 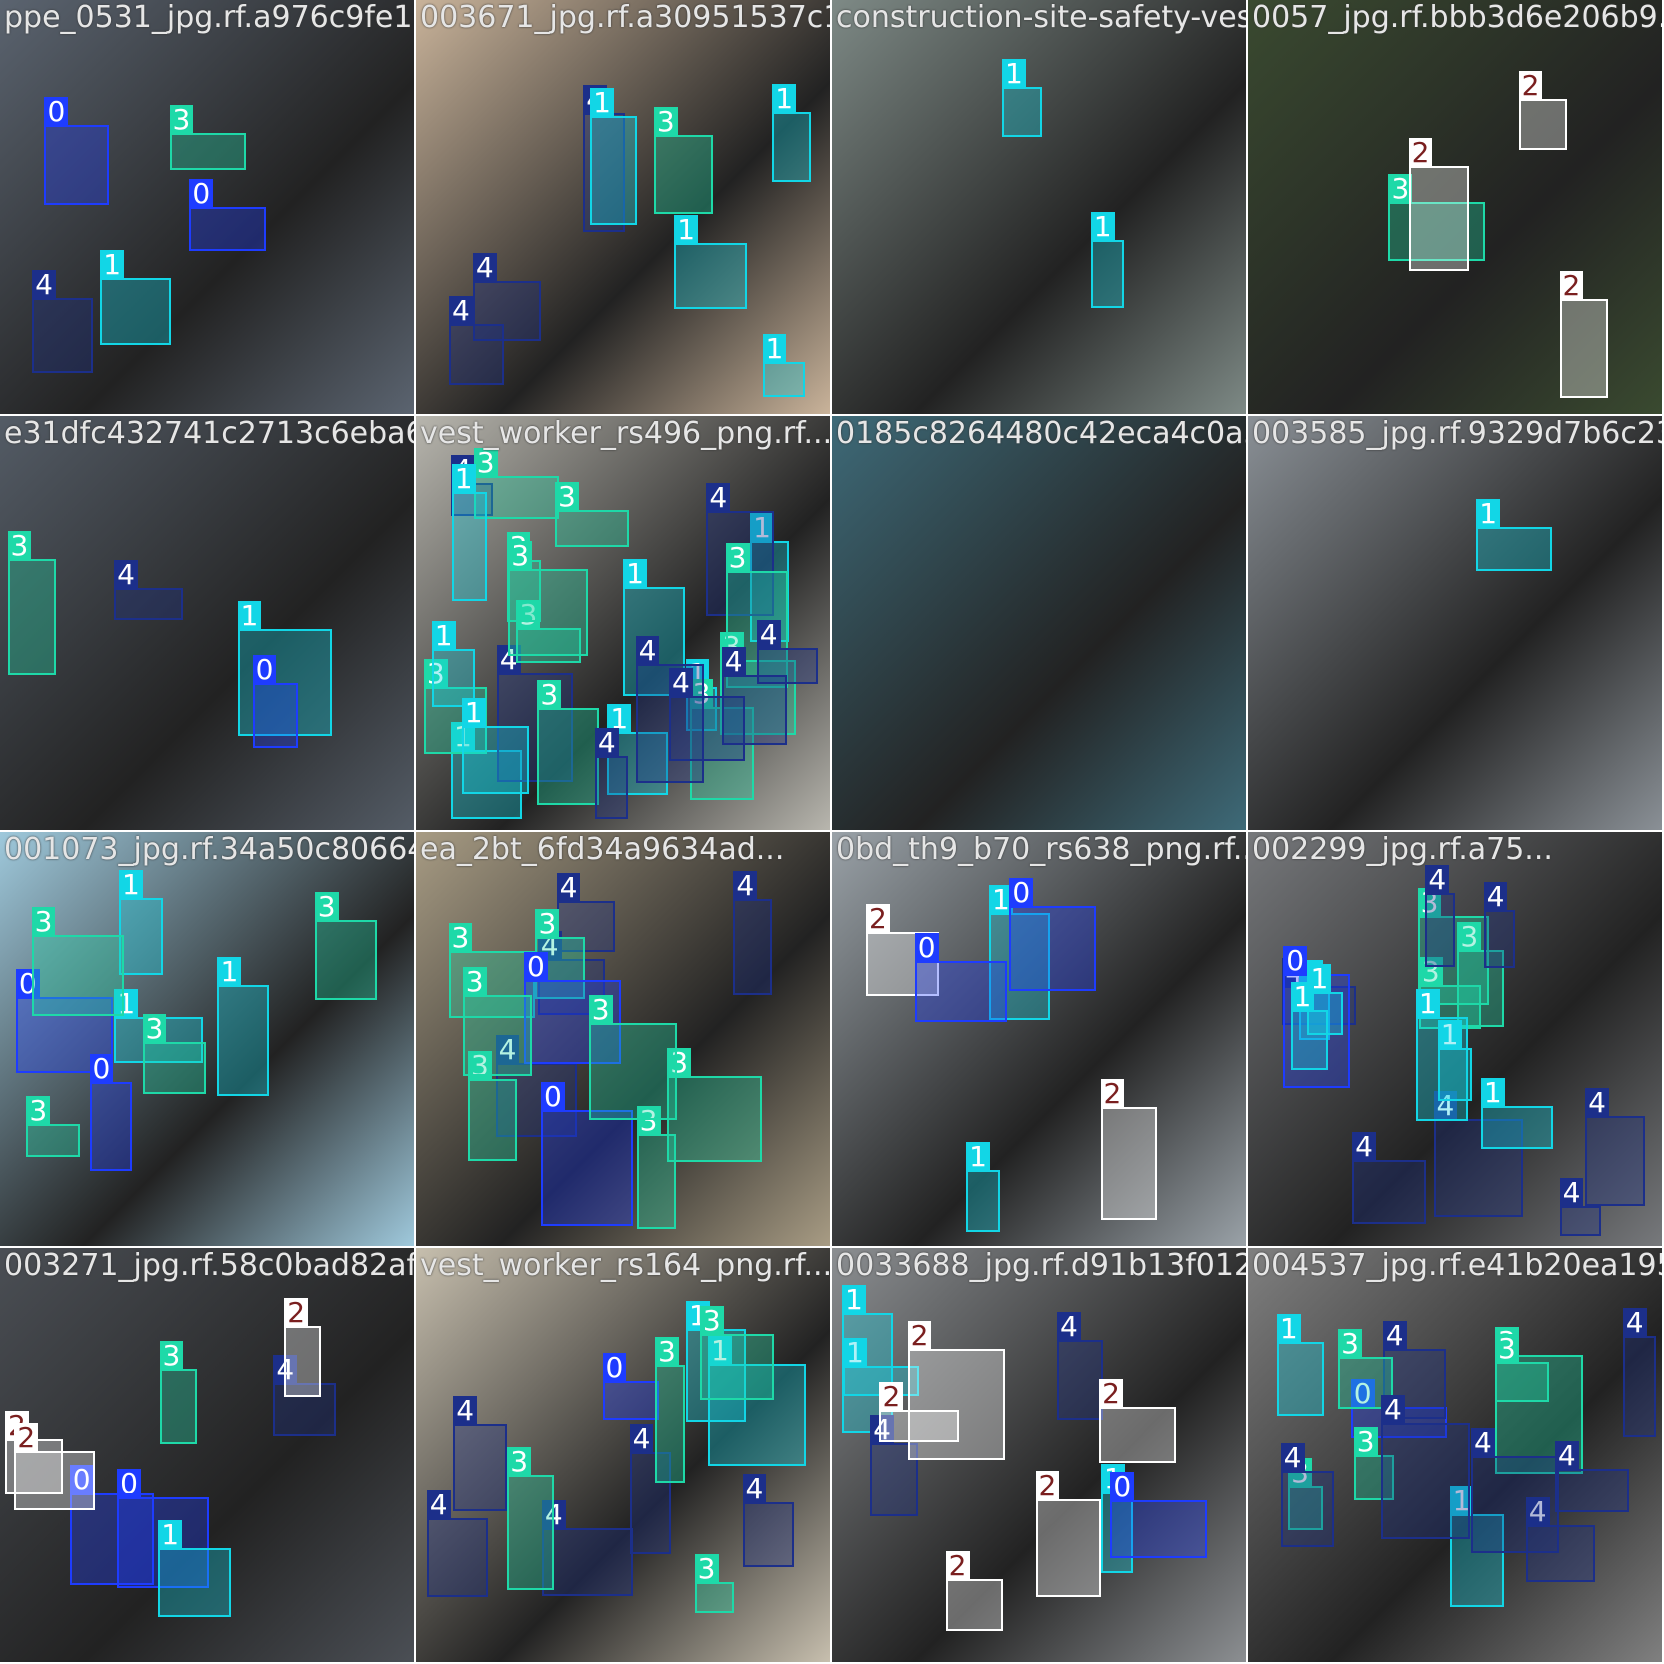 I want to click on mosaic-tile: ea_2bt_6fd34a9634ad... 4 4 4 4 0 3 3 3 3 3 0 3 3, so click(x=624, y=1040).